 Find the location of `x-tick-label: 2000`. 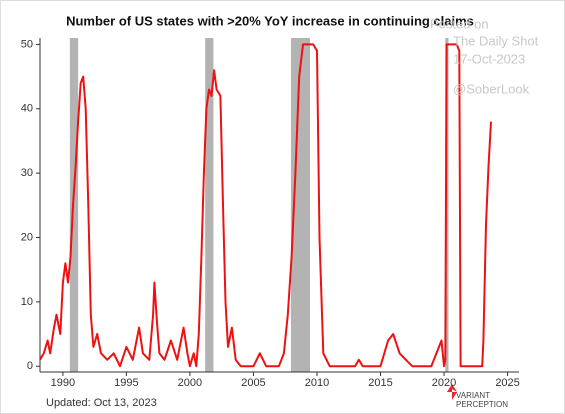

x-tick-label: 2000 is located at coordinates (190, 383).